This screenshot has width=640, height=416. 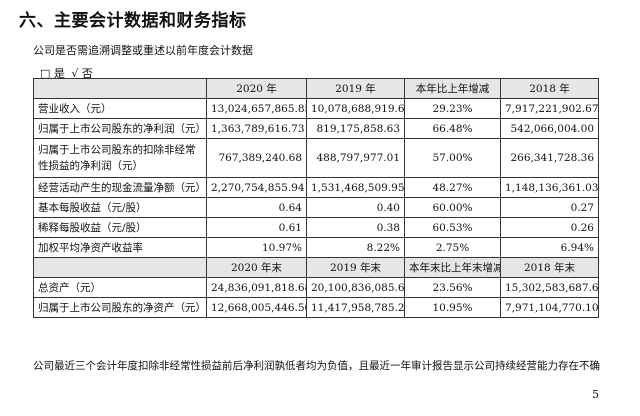 What do you see at coordinates (549, 128) in the screenshot?
I see `cell-value: 542,066,004.00` at bounding box center [549, 128].